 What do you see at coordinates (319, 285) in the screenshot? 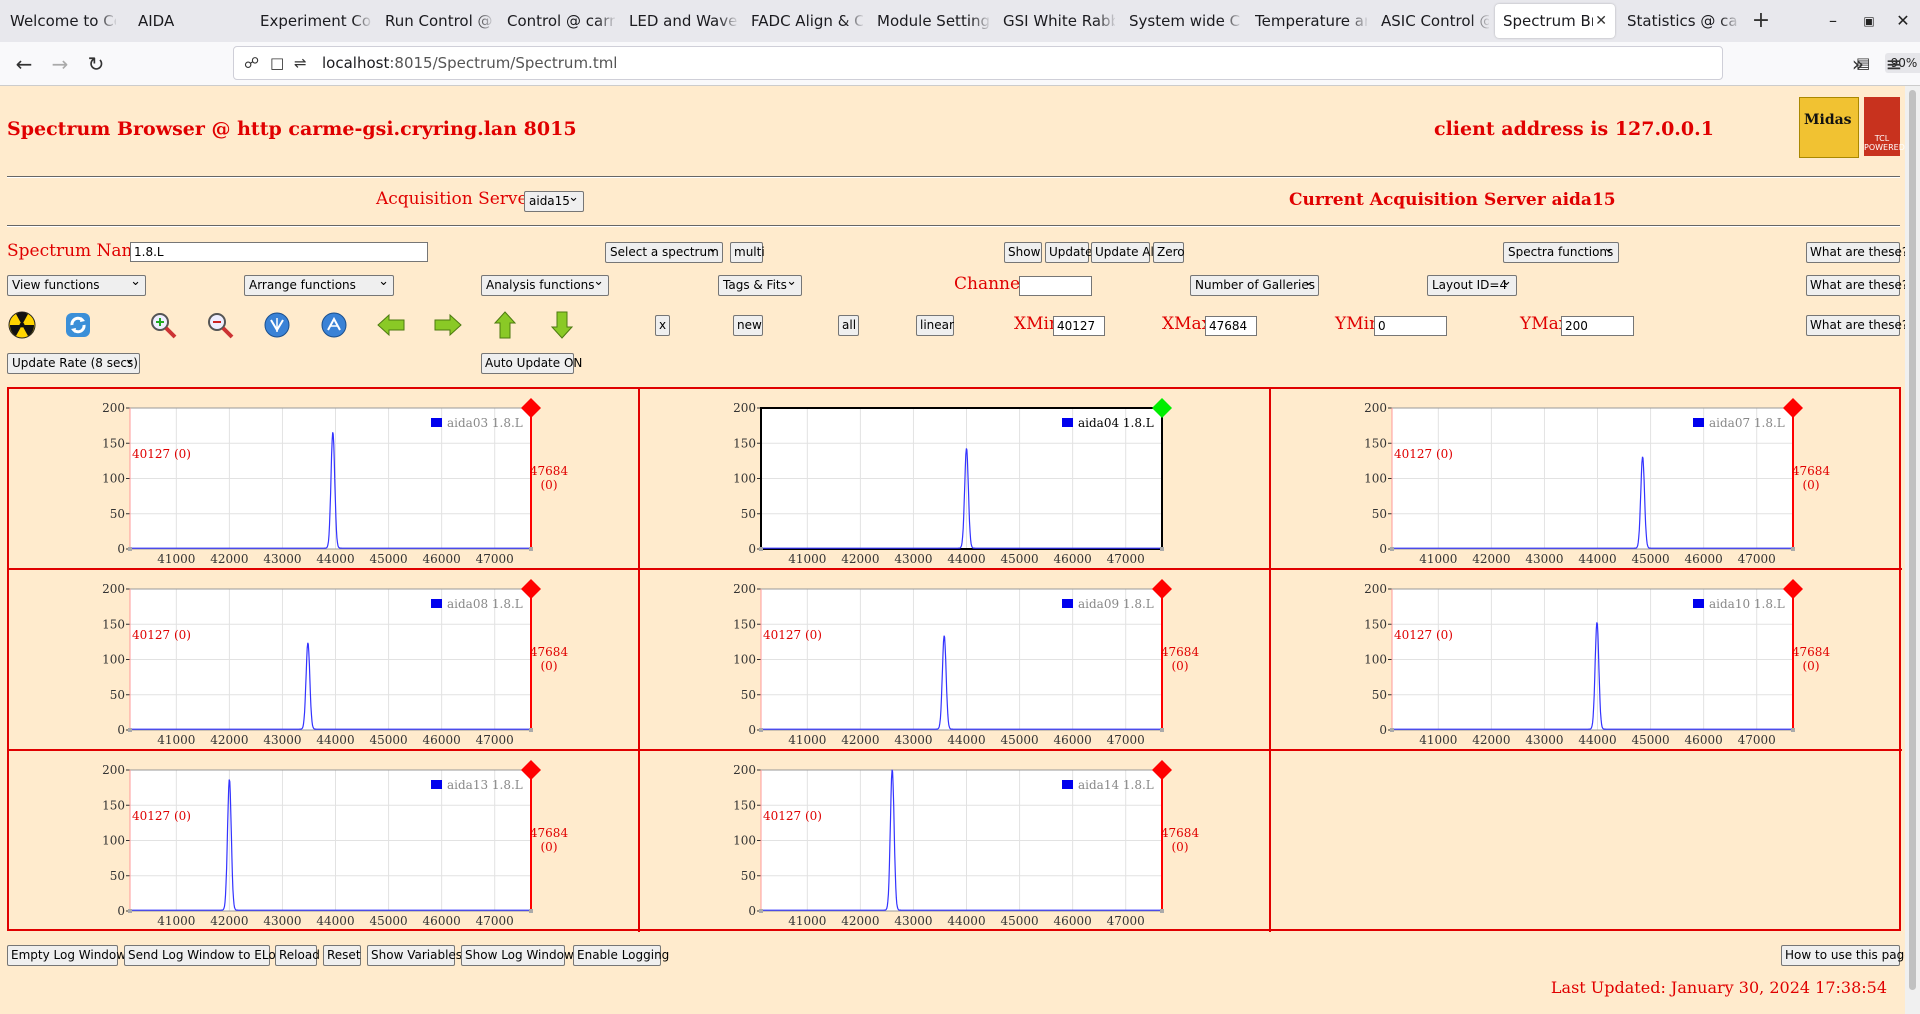
I see `arrange-functions-select: Arrange functions` at bounding box center [319, 285].